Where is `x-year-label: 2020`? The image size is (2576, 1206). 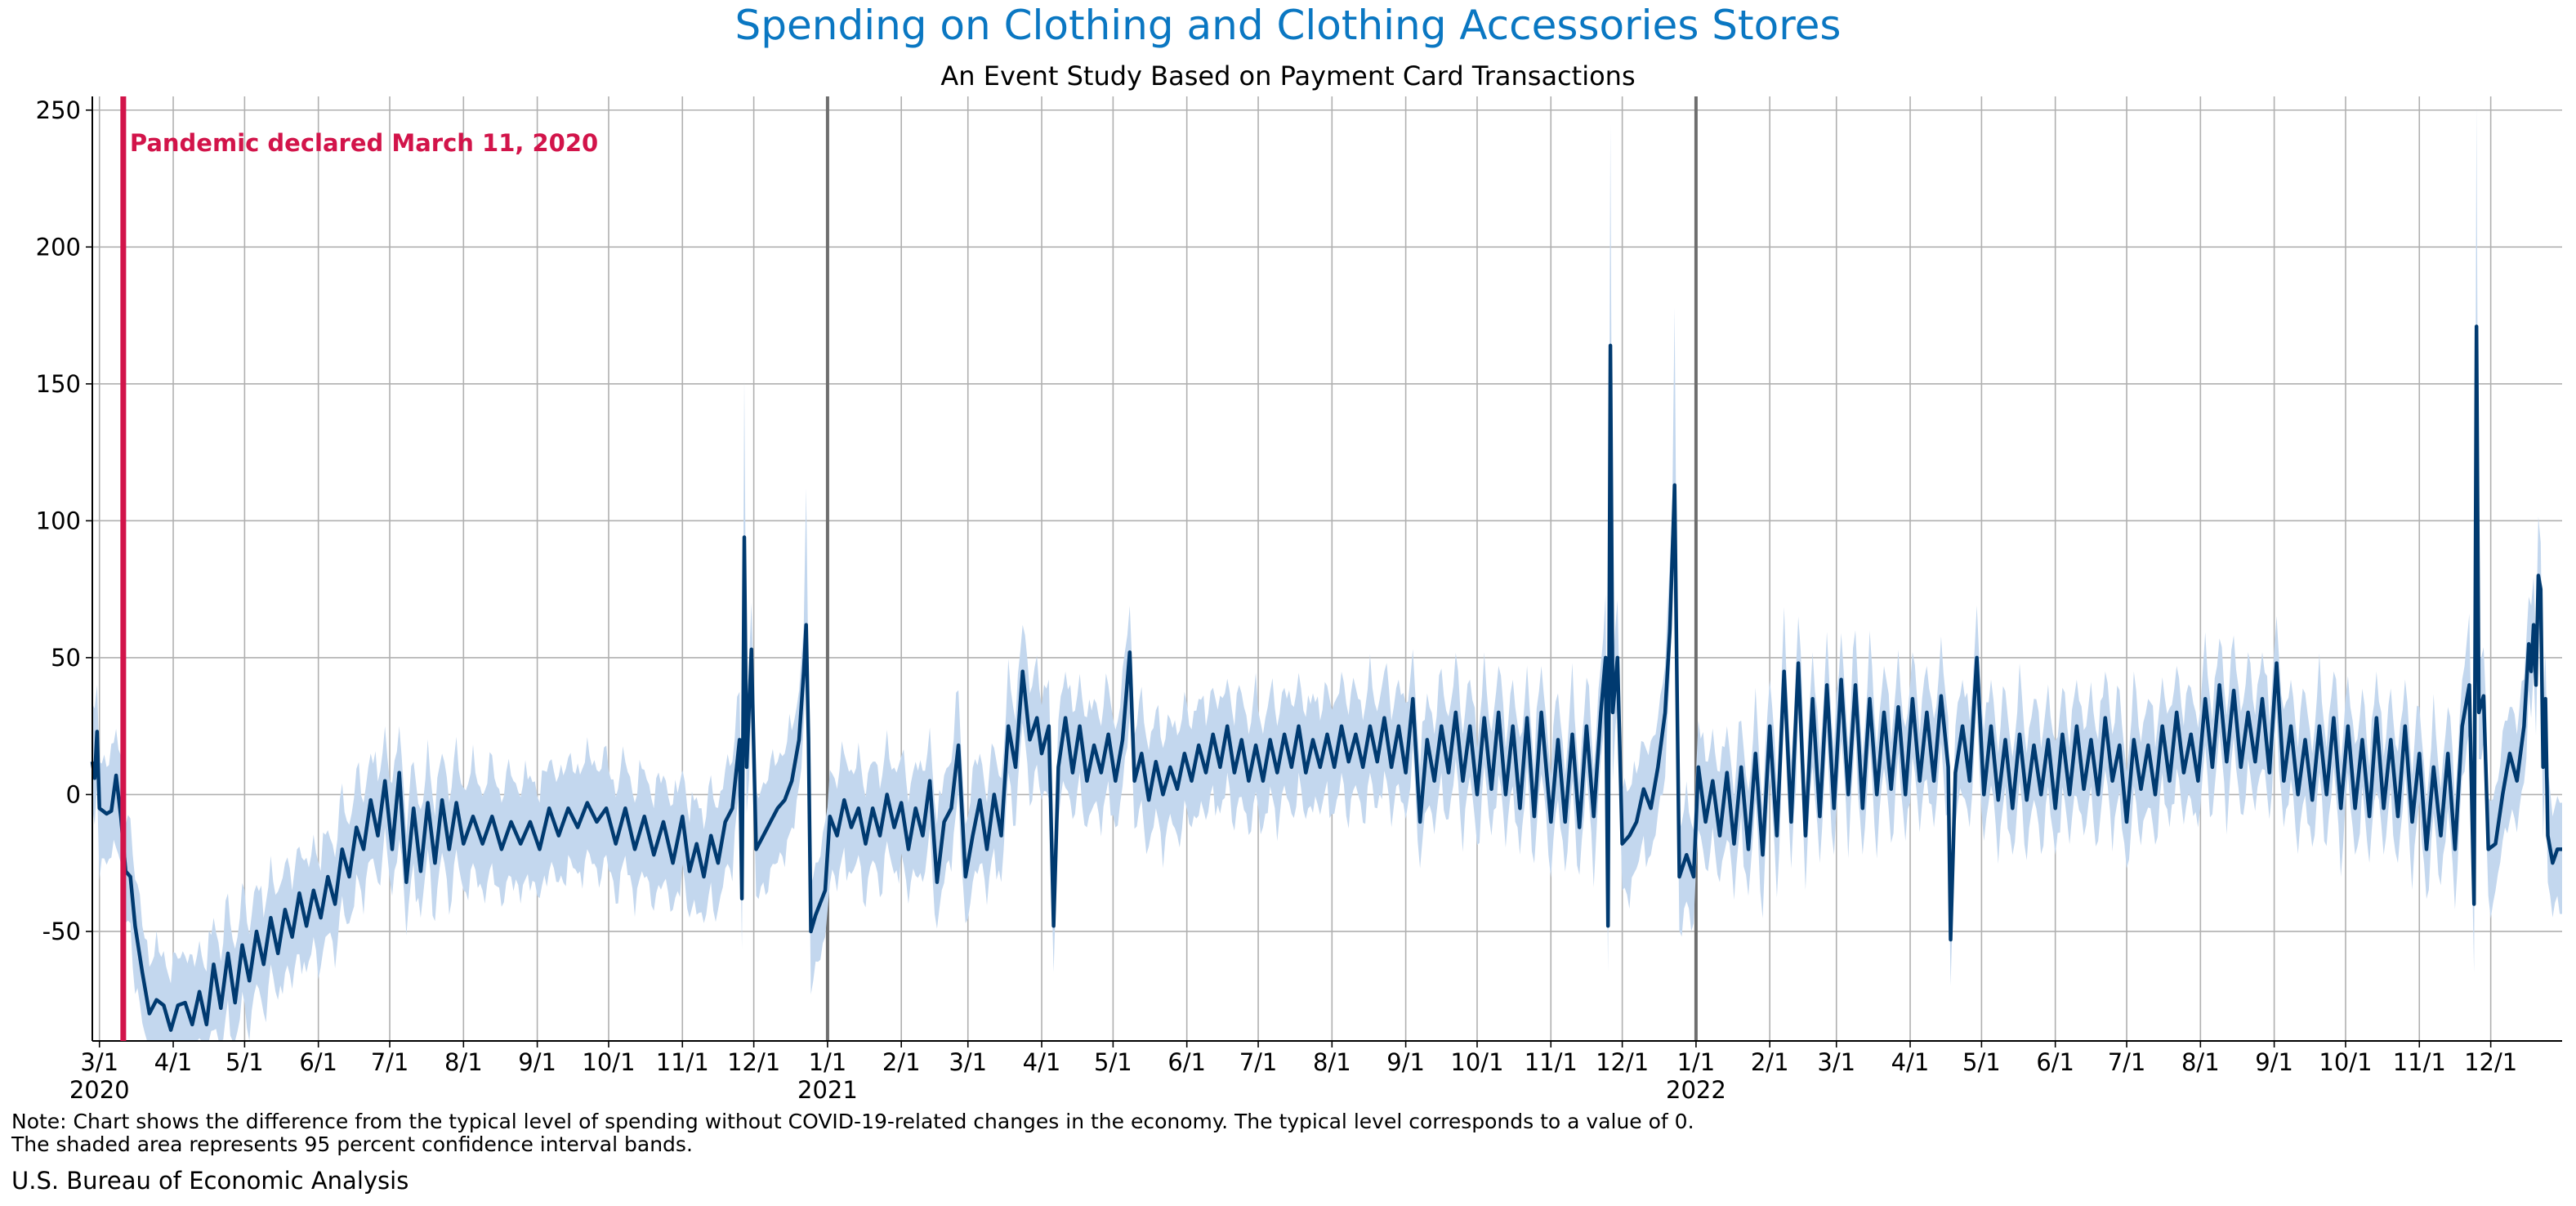
x-year-label: 2020 is located at coordinates (100, 1090).